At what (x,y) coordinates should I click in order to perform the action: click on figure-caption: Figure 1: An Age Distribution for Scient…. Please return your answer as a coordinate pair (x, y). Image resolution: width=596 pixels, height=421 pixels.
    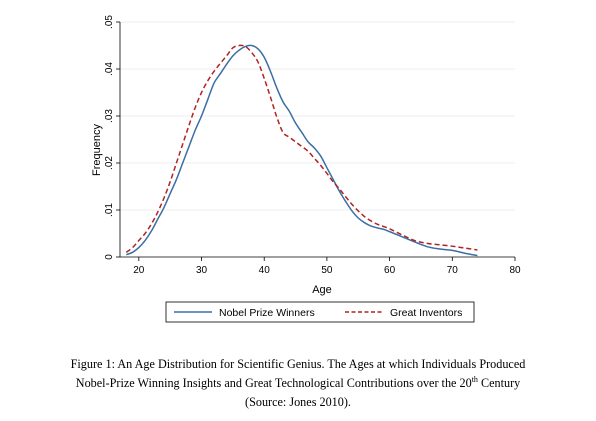
    Looking at the image, I should click on (298, 383).